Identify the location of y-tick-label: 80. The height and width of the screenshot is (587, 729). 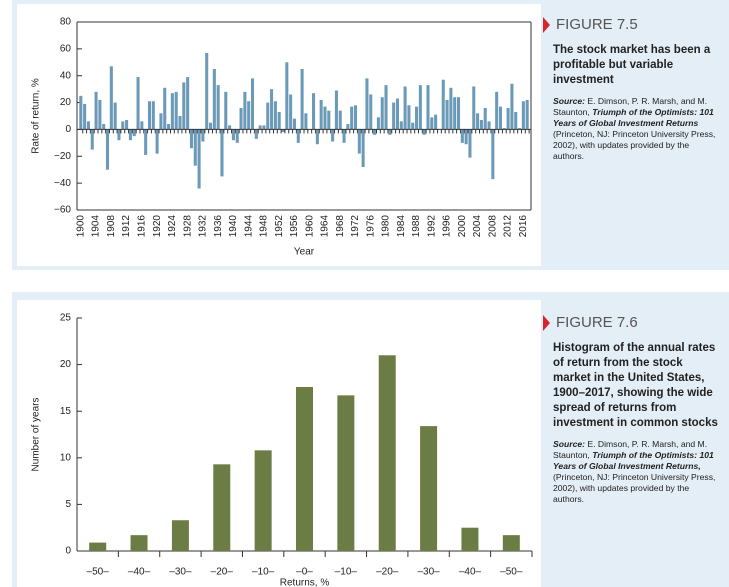
(66, 22).